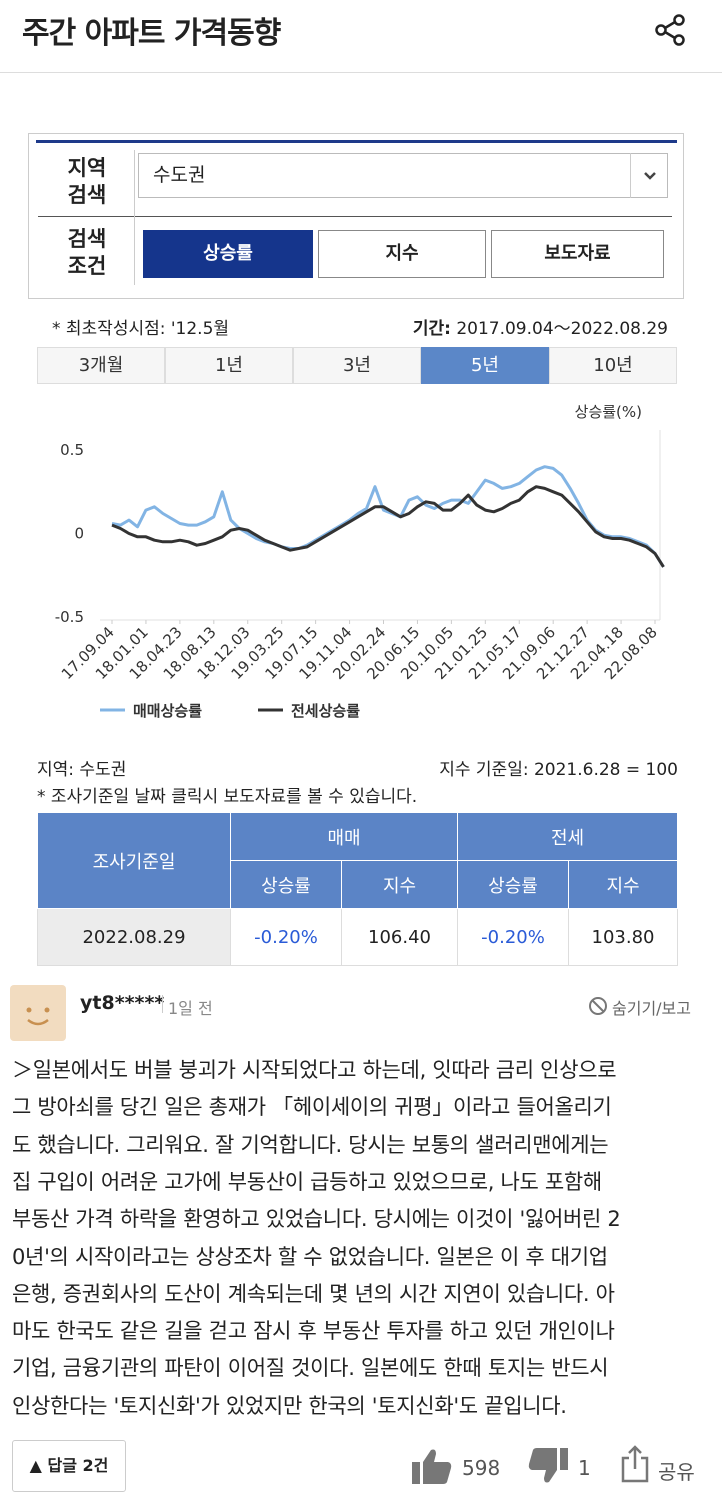 The image size is (722, 1503). Describe the element at coordinates (134, 937) in the screenshot. I see `table-cell: 2022.08.29` at that location.